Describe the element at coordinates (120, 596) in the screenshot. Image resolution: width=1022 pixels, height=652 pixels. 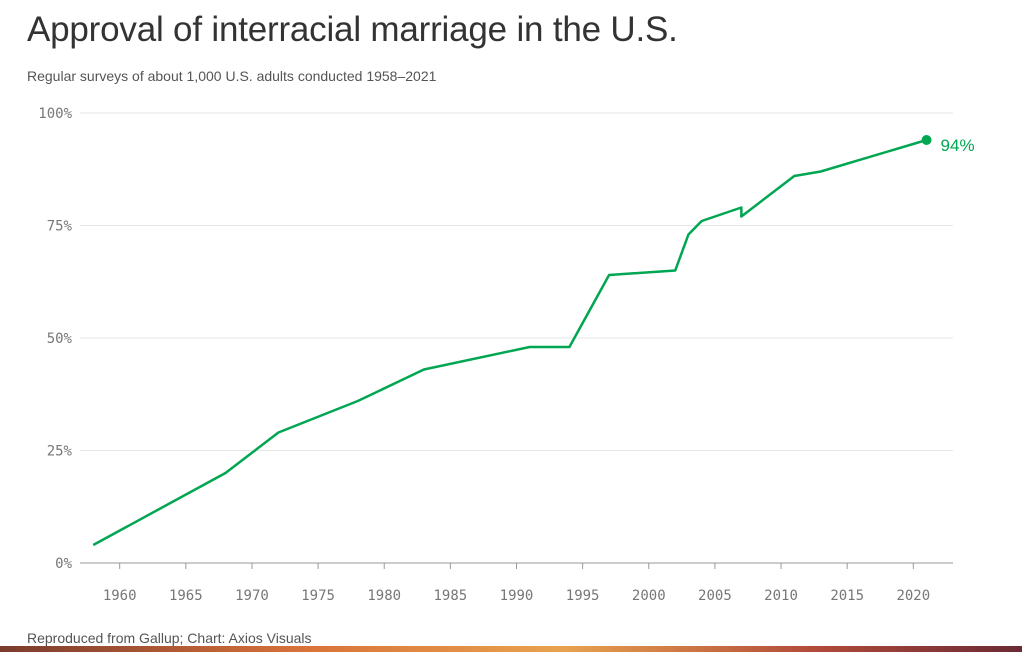
I see `x-tick-label: 1960` at that location.